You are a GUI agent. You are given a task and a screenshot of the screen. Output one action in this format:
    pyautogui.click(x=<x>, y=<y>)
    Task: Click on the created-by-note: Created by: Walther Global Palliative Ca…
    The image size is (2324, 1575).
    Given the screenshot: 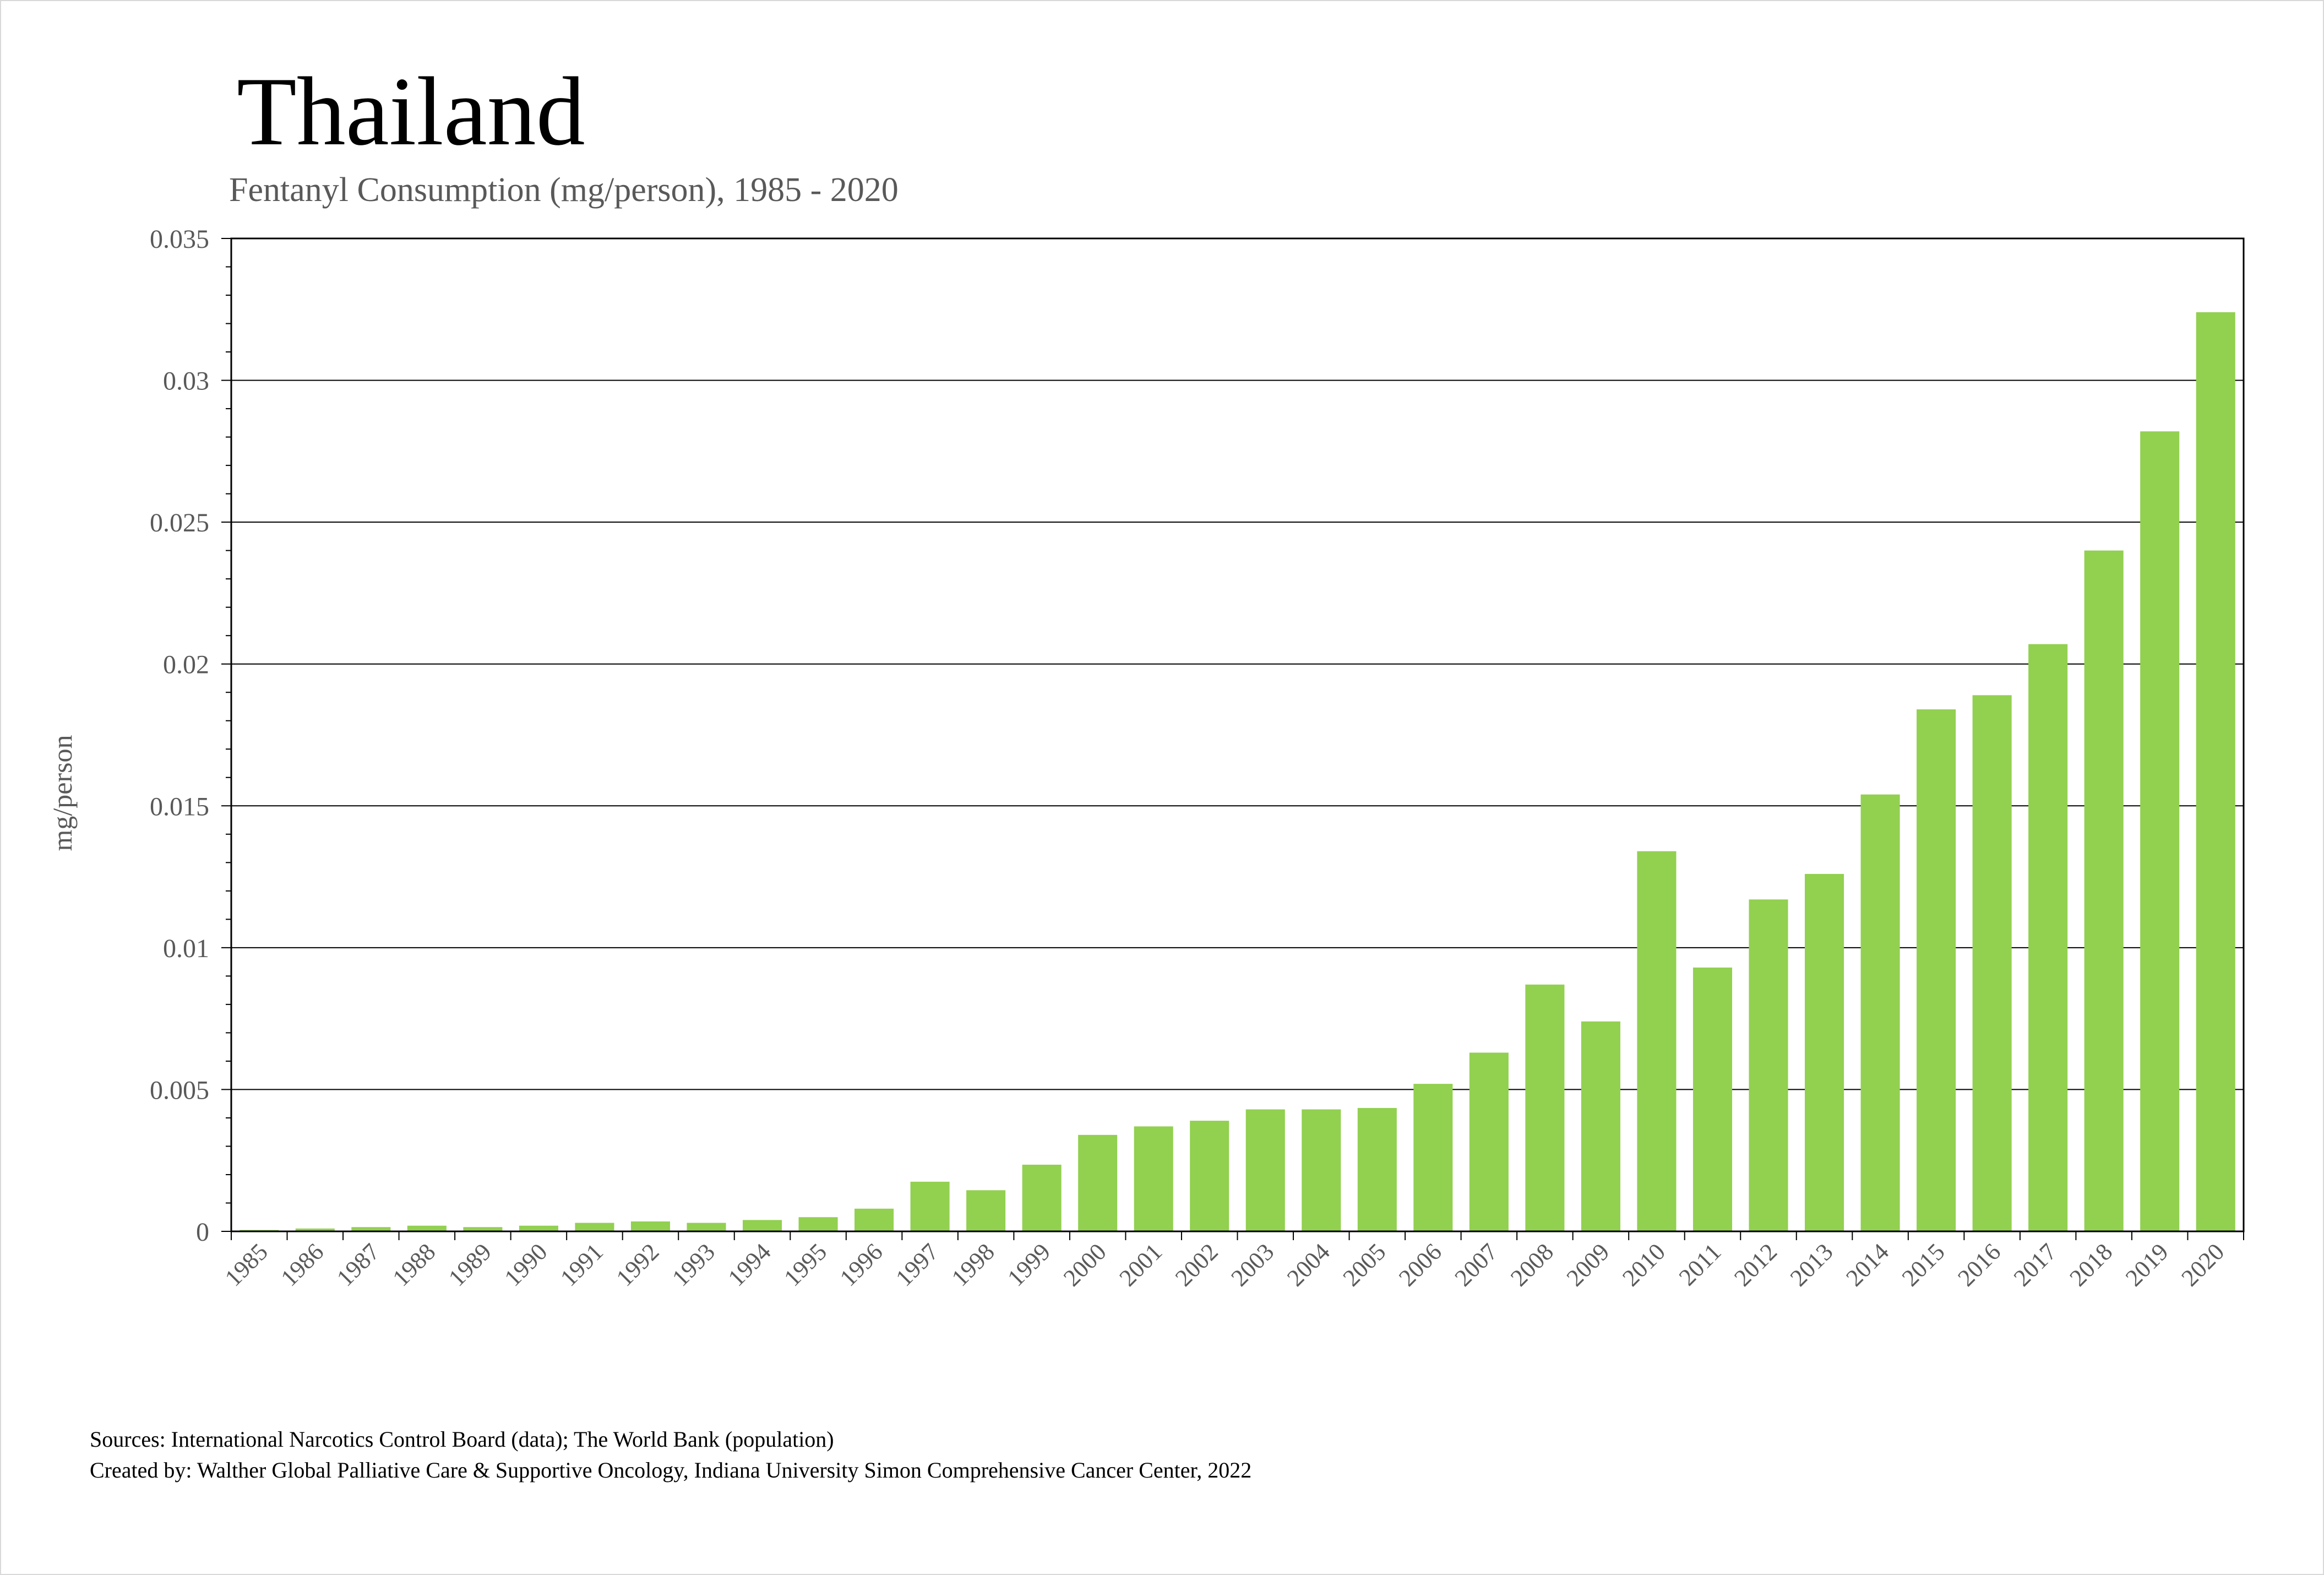 What is the action you would take?
    pyautogui.click(x=670, y=1470)
    